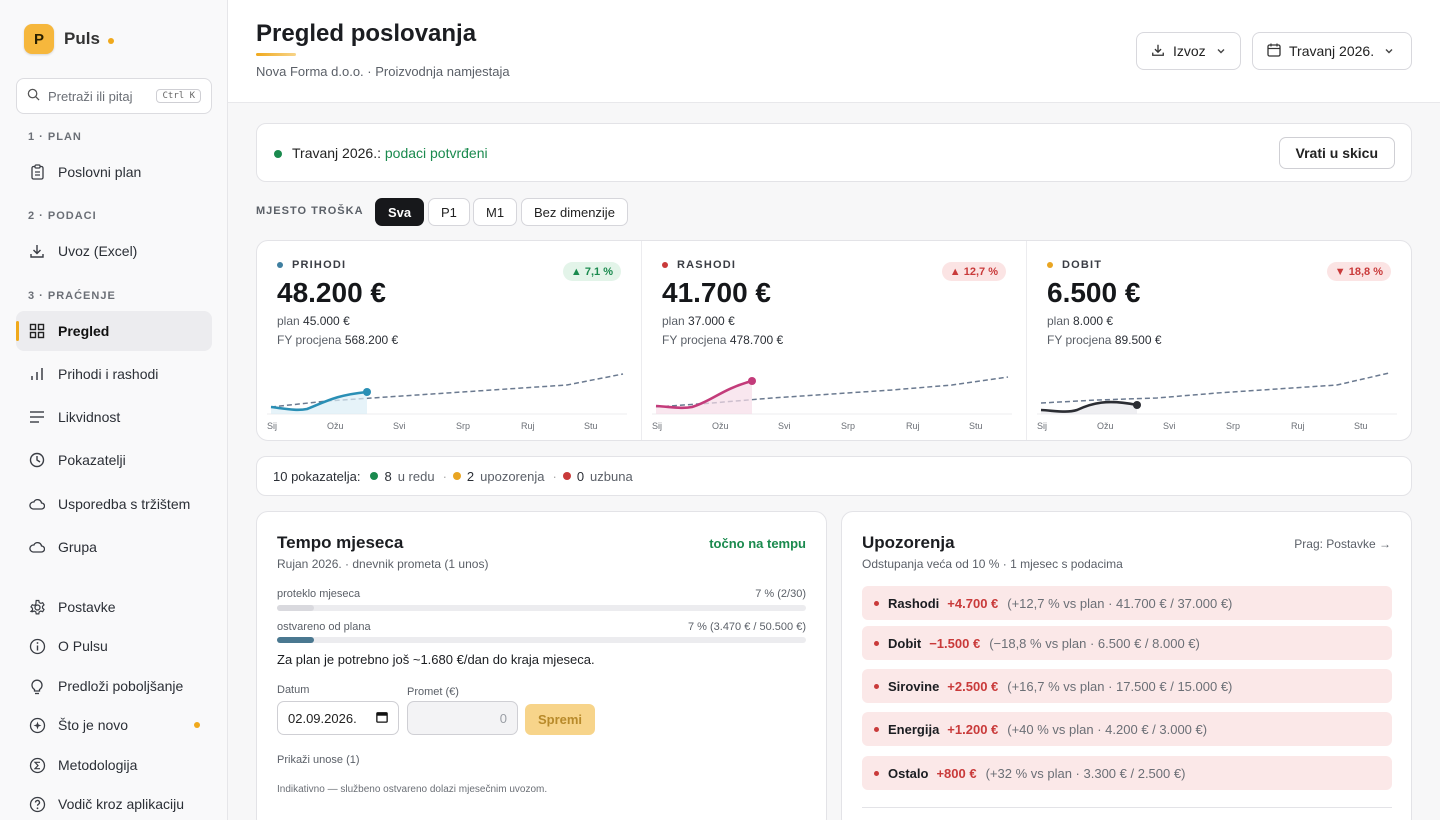 This screenshot has height=820, width=1440. I want to click on sparkline-last-point, so click(367, 392).